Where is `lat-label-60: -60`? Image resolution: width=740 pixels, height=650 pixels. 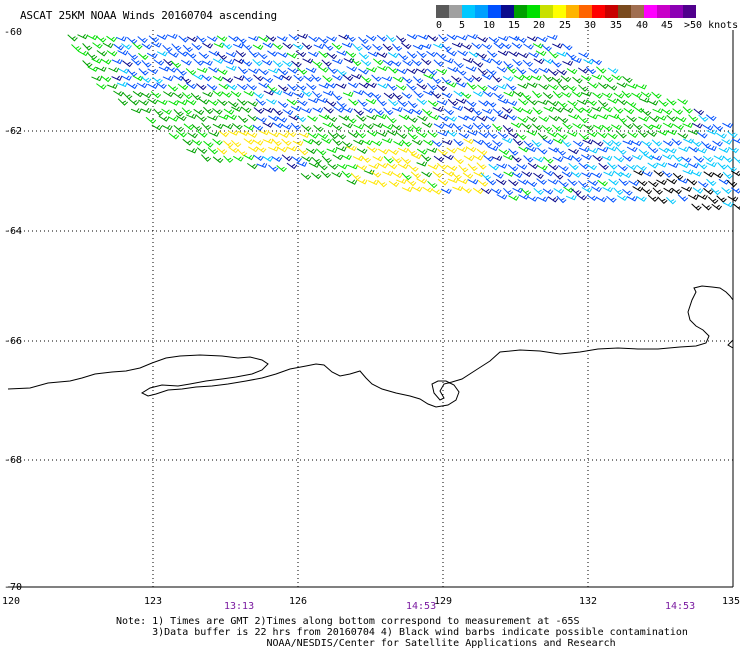
lat-label-60: -60 is located at coordinates (13, 32).